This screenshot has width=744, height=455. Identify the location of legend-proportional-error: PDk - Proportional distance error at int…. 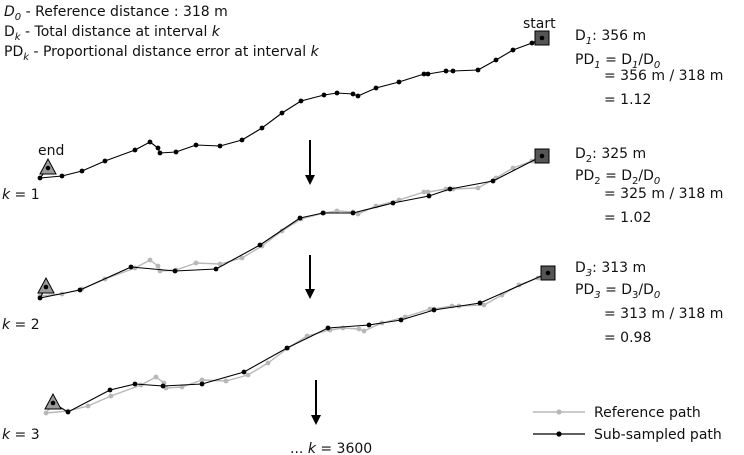
(162, 53).